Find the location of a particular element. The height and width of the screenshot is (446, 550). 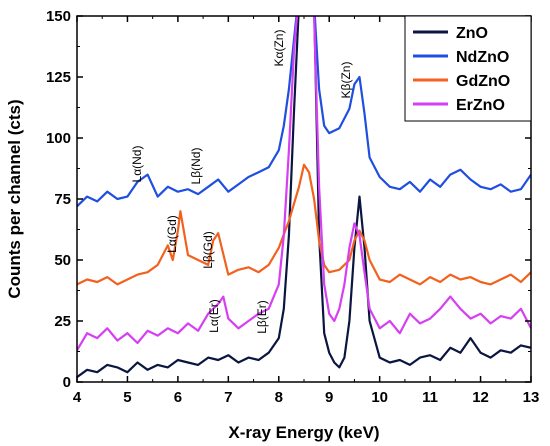

x-tick-label: 4 is located at coordinates (77, 397).